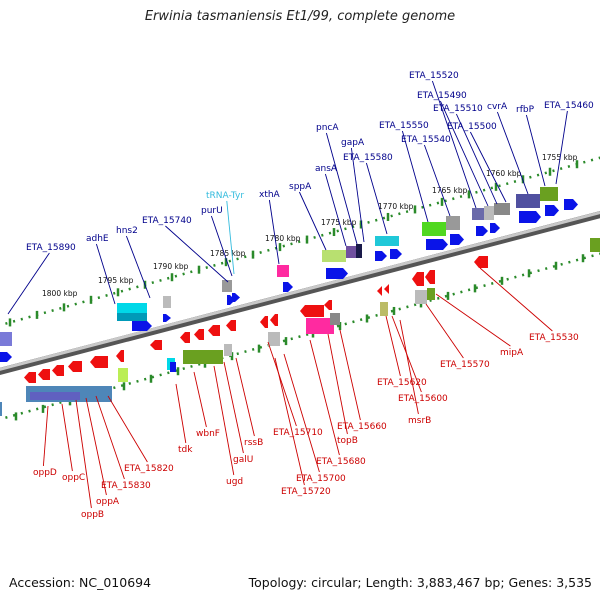 This screenshot has width=600, height=600. What do you see at coordinates (423, 399) in the screenshot?
I see `gene-label-reverse: ETA_15600` at bounding box center [423, 399].